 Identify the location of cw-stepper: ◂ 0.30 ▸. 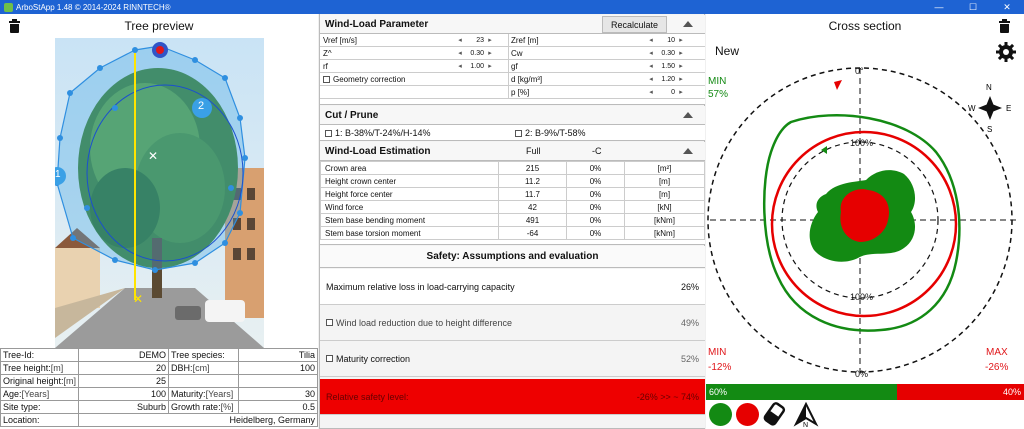
(666, 53).